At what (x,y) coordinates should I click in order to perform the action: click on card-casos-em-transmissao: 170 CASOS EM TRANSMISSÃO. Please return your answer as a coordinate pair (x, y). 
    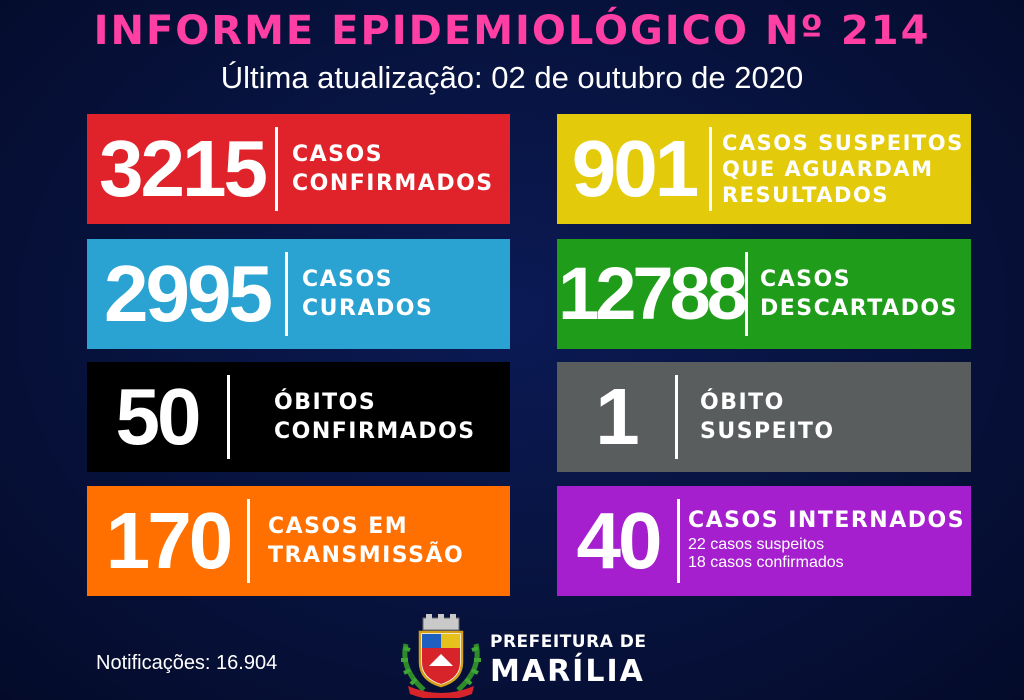
    Looking at the image, I should click on (298, 541).